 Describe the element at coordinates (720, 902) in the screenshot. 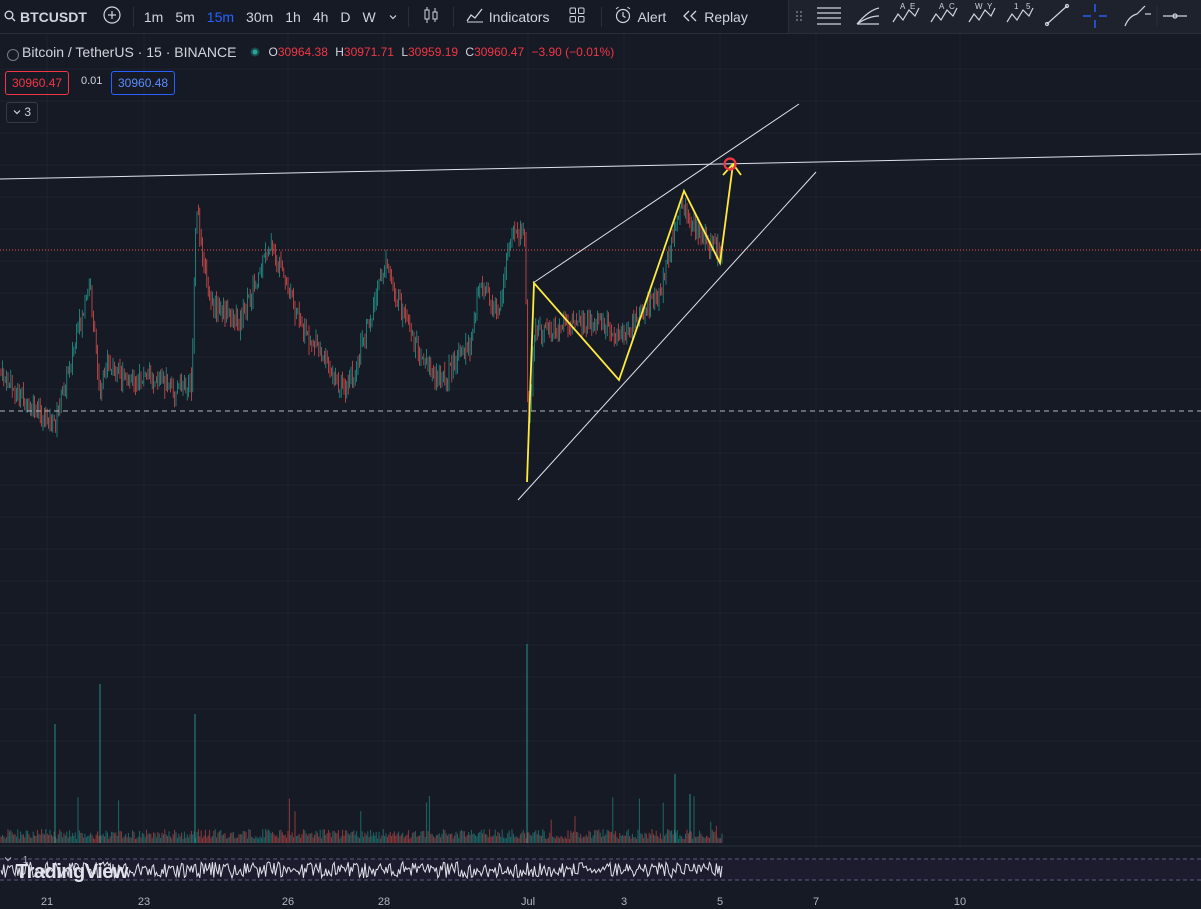

I see `date-label: 5` at that location.